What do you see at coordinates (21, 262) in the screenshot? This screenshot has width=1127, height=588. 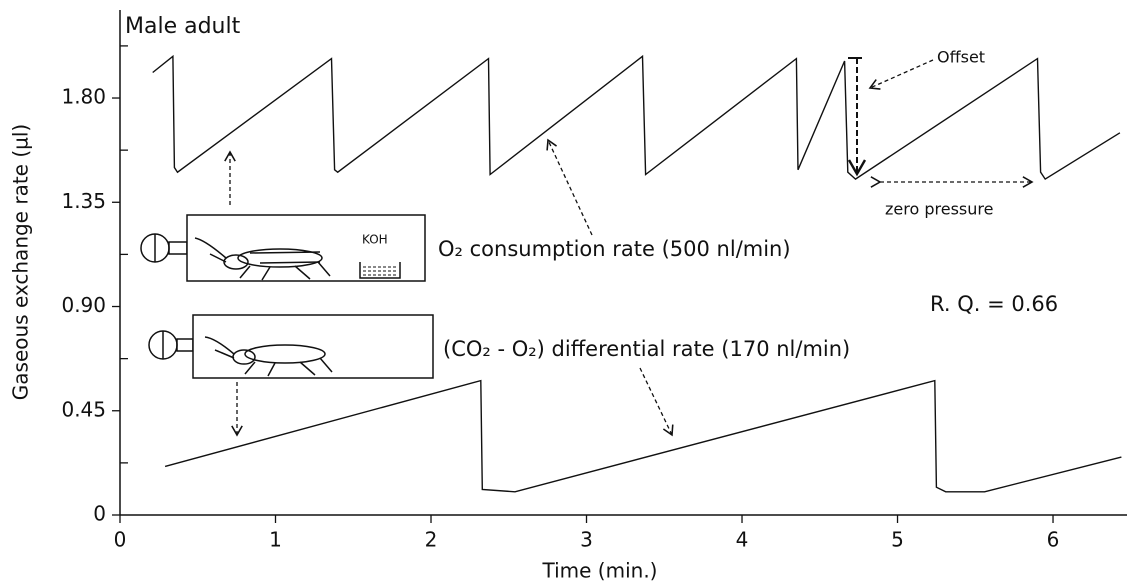 I see `y-axis-label: Gaseous exchange rate (µl)` at bounding box center [21, 262].